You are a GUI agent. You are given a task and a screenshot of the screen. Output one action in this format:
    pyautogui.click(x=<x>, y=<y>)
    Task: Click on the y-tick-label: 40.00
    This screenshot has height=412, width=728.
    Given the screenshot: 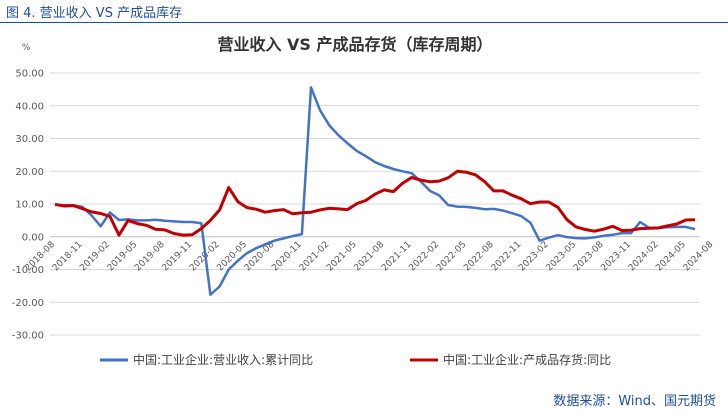 What is the action you would take?
    pyautogui.click(x=29, y=106)
    